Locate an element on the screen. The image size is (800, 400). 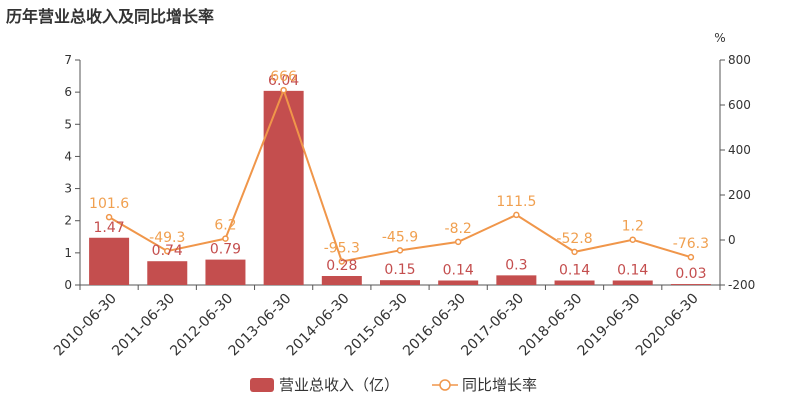
right-axis-unit: % is located at coordinates (719, 38).